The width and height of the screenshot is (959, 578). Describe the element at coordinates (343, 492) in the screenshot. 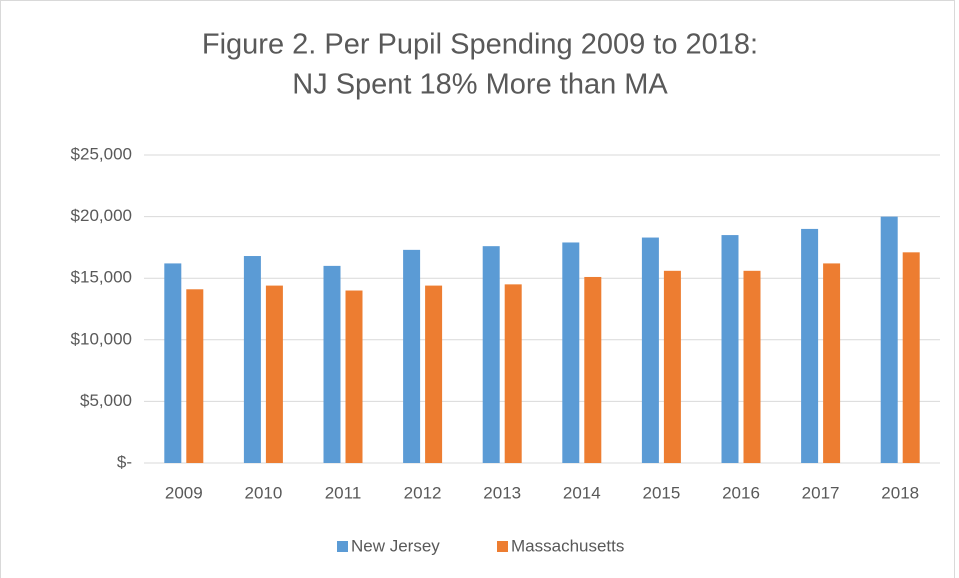

I see `x-tick-label: 2011` at that location.